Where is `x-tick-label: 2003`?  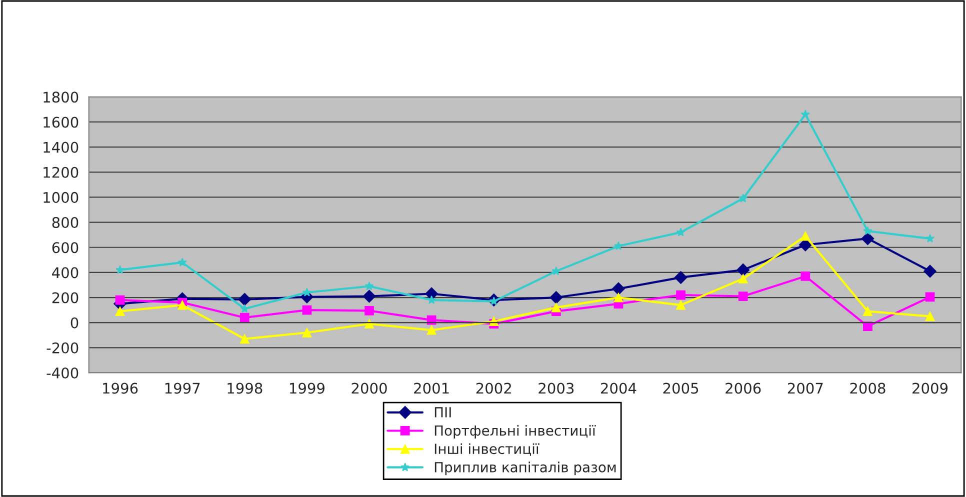
x-tick-label: 2003 is located at coordinates (556, 388).